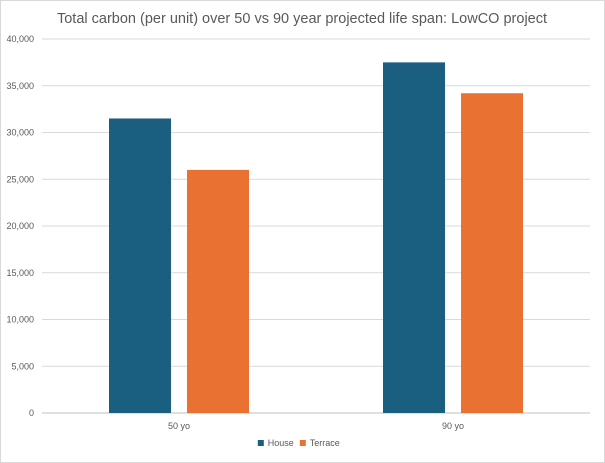 This screenshot has height=463, width=605. What do you see at coordinates (140, 265) in the screenshot?
I see `bar-house-50-yo` at bounding box center [140, 265].